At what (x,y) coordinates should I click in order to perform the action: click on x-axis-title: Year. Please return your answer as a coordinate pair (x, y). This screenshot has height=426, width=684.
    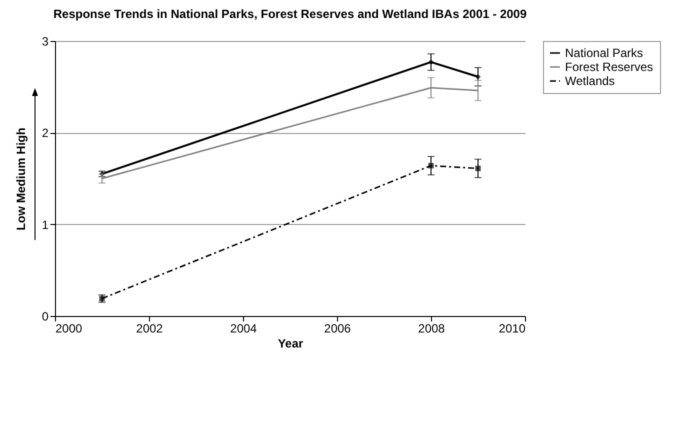
    Looking at the image, I should click on (291, 343).